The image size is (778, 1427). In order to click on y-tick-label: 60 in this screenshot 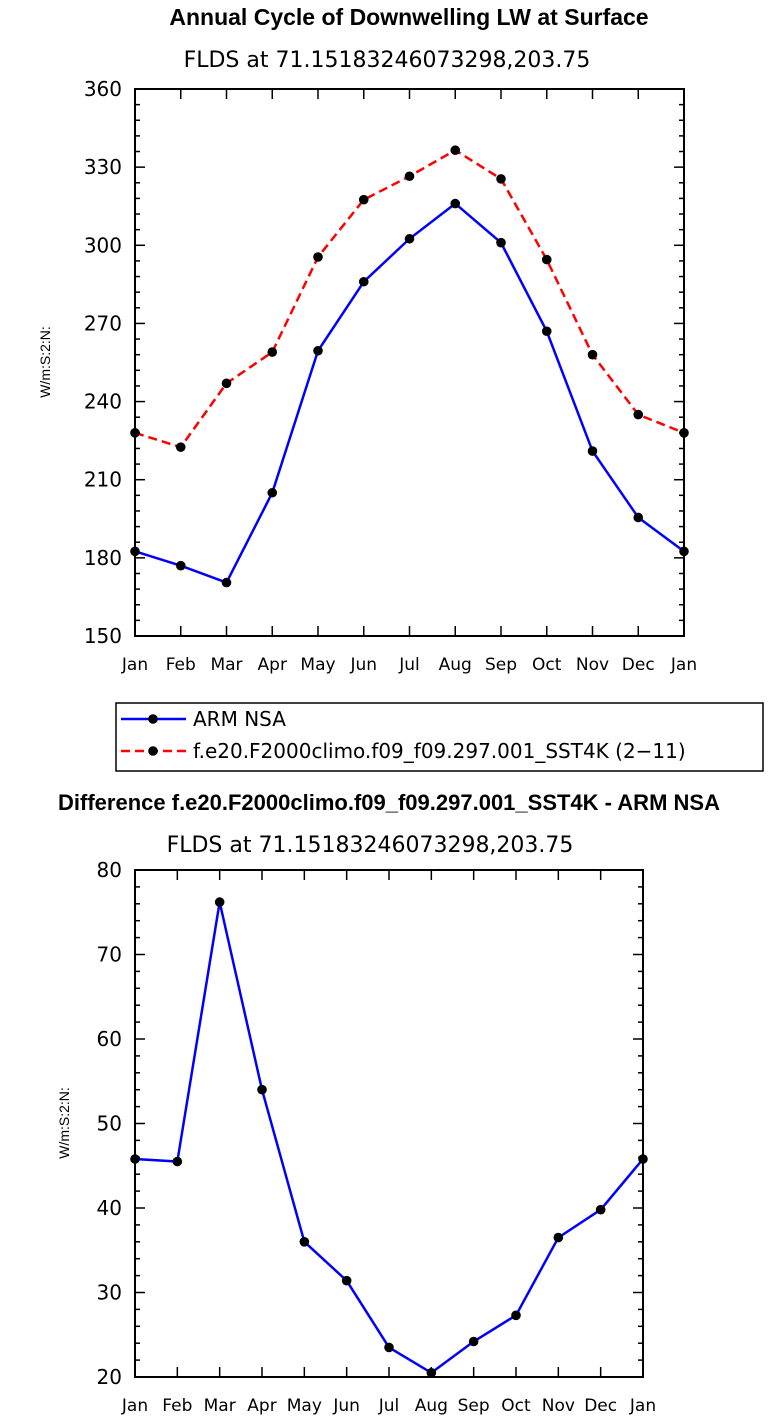, I will do `click(109, 1039)`.